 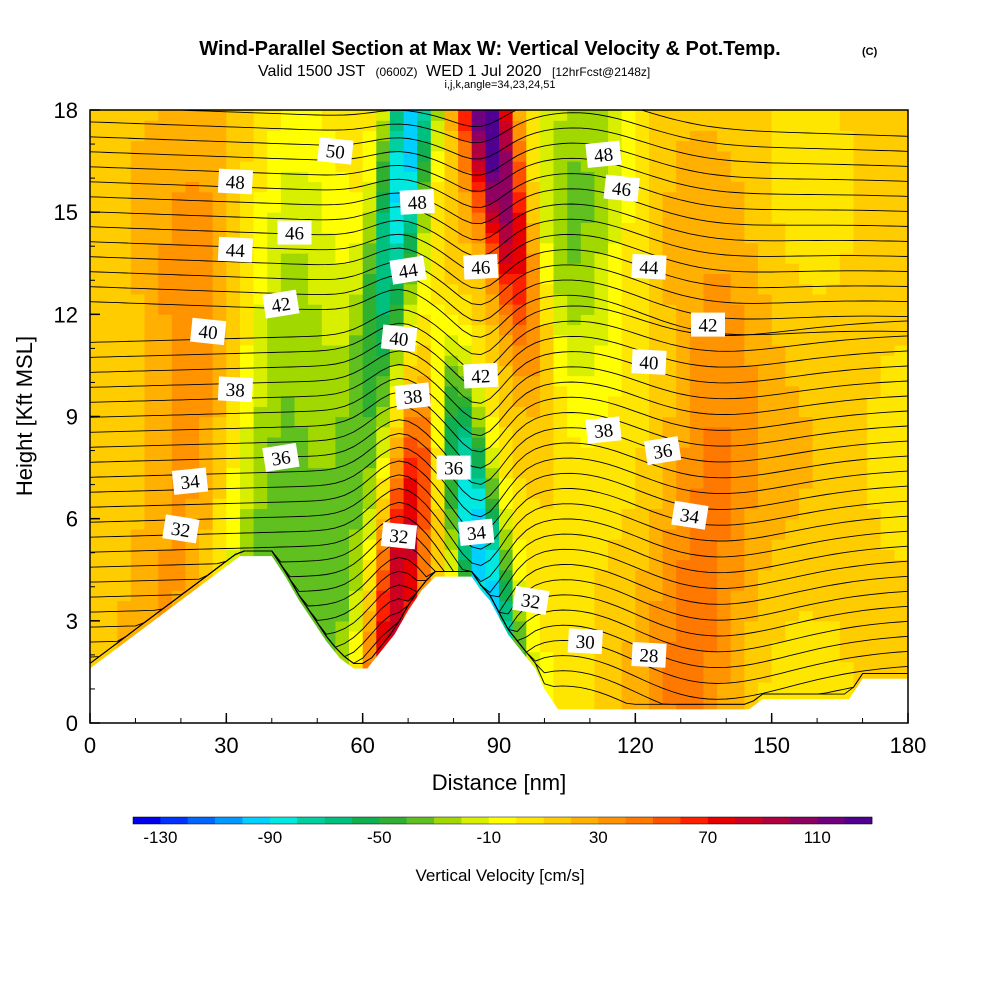 I want to click on isentrope-label-text: 28, so click(x=649, y=656).